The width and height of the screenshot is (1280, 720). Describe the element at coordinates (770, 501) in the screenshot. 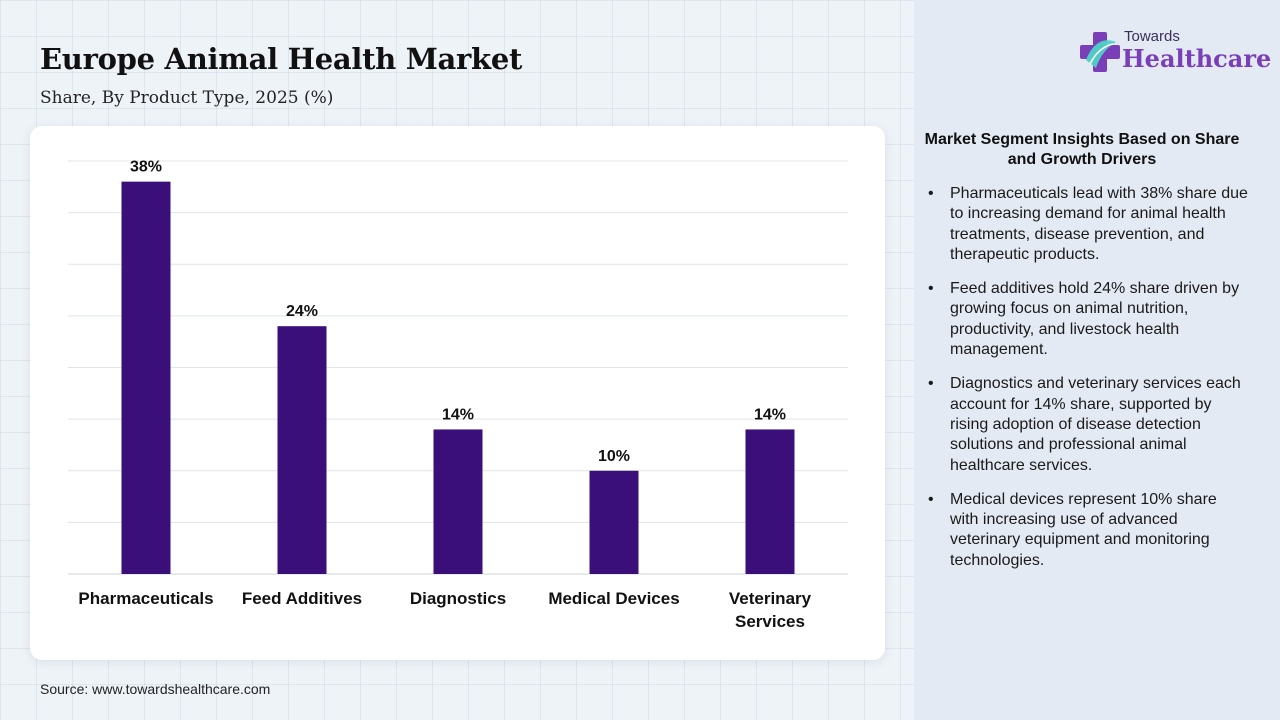

I see `bar-veterinary-services` at that location.